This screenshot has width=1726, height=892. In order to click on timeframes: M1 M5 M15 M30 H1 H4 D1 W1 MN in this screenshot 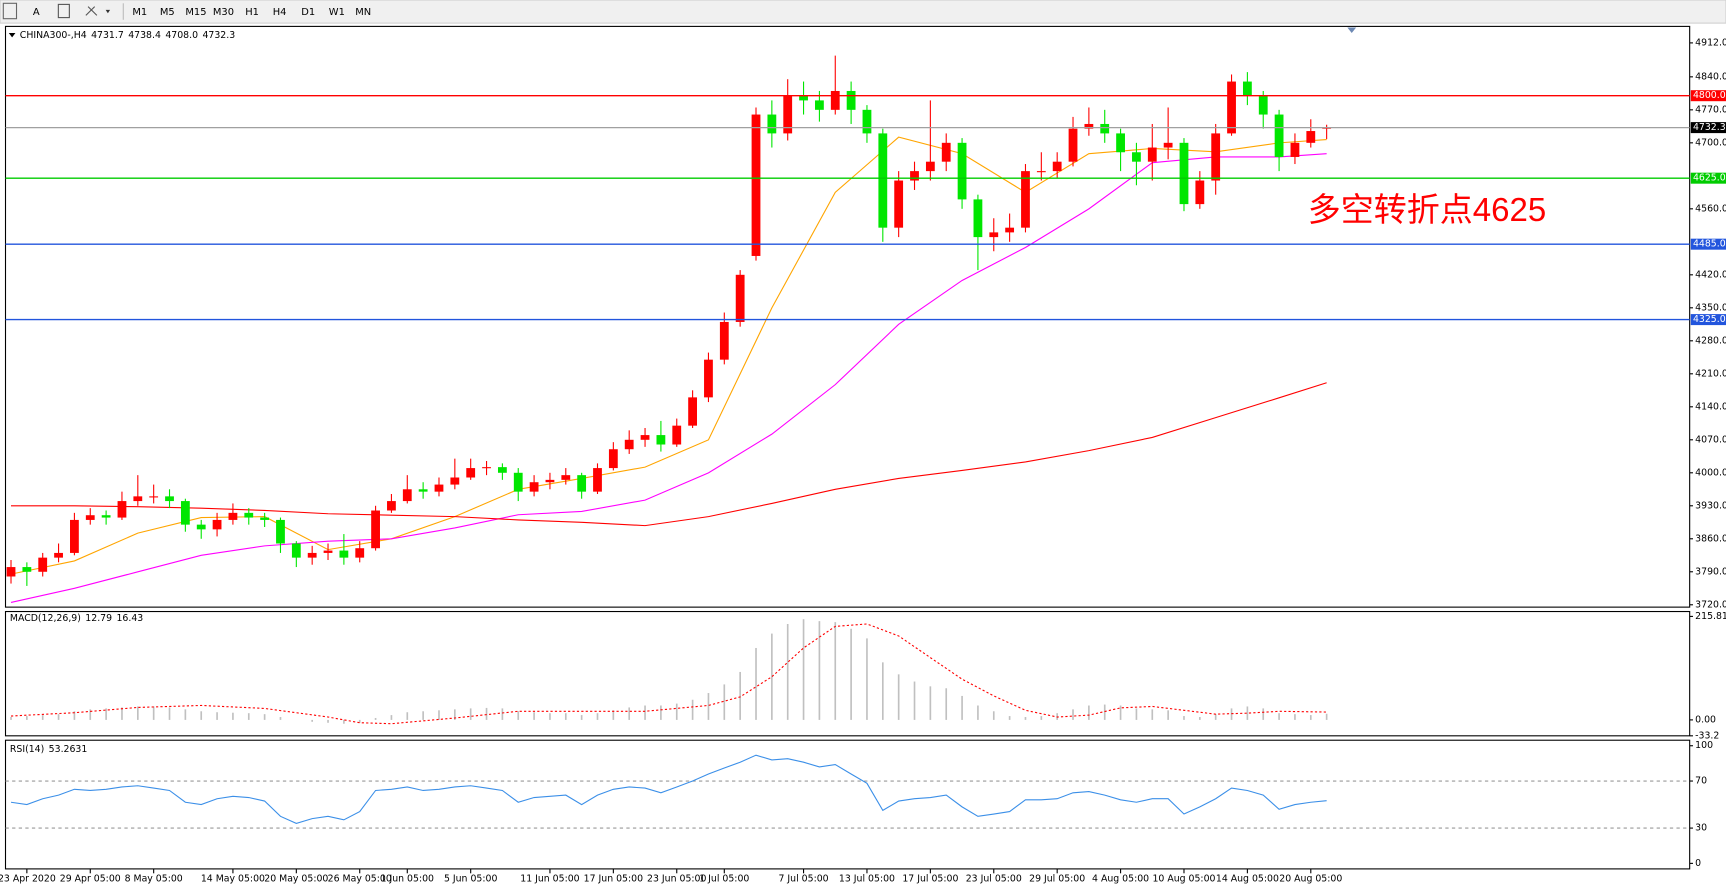, I will do `click(251, 12)`.